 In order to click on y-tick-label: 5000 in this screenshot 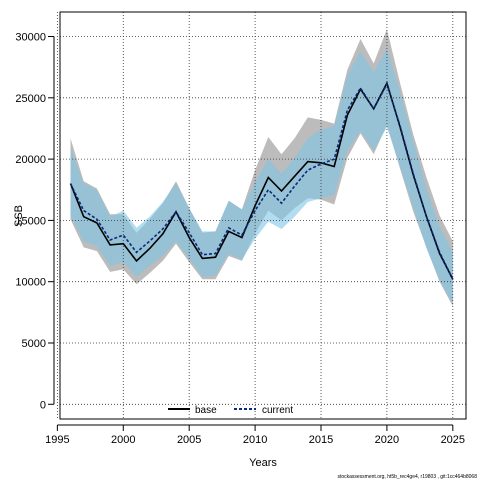, I will do `click(34, 344)`.